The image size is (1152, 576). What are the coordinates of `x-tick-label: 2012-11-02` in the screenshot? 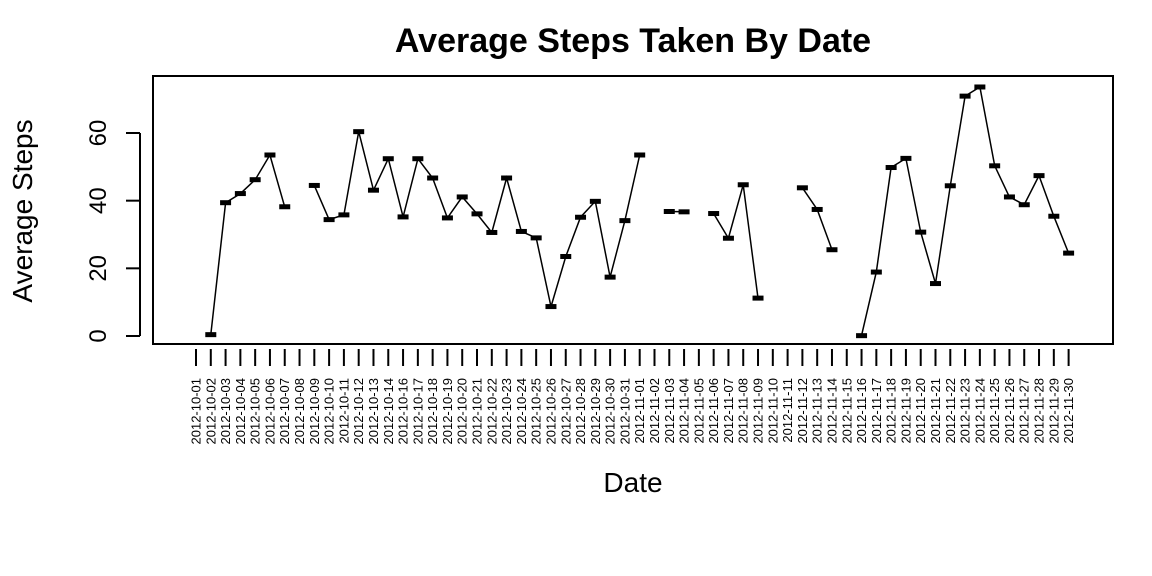 It's located at (654, 411).